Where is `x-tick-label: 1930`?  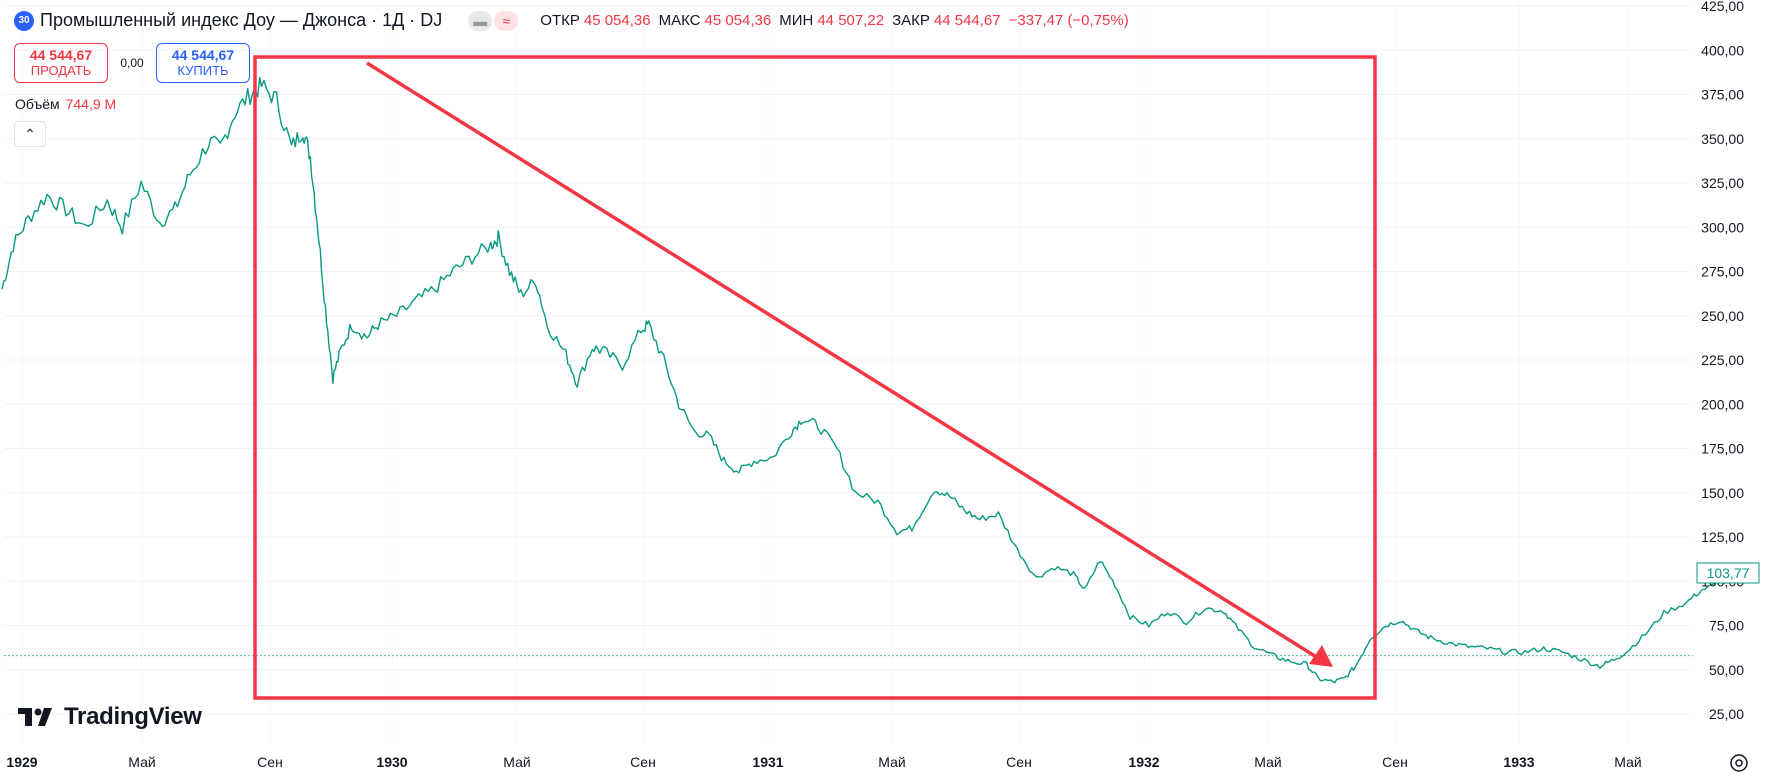
x-tick-label: 1930 is located at coordinates (391, 762).